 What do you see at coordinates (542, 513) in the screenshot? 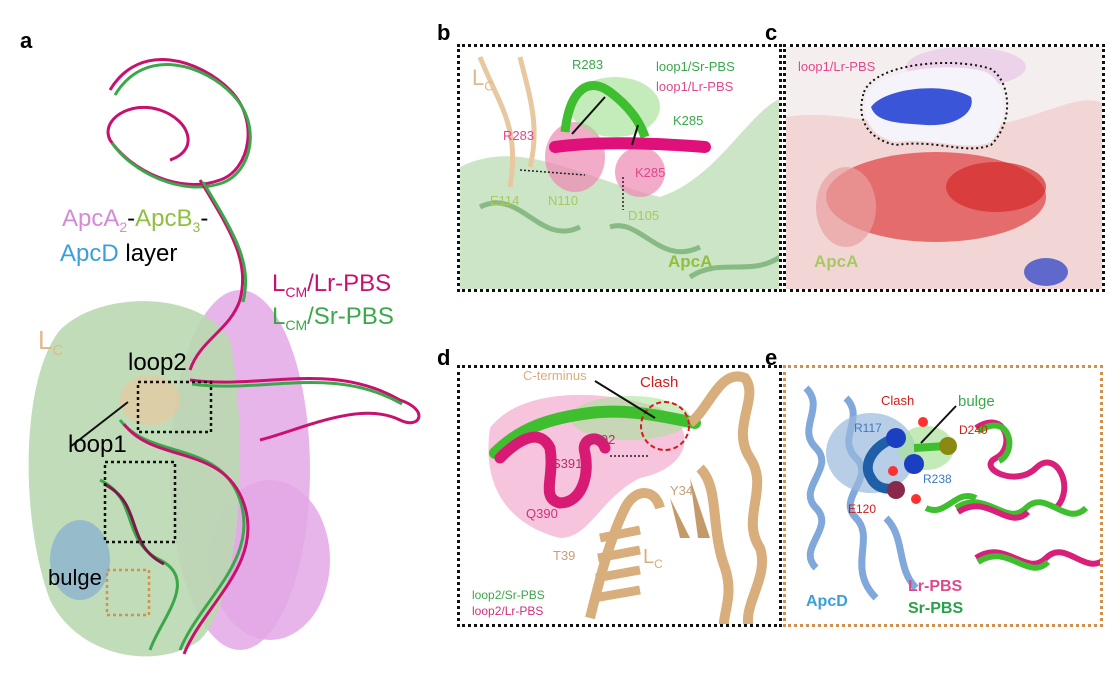
I see `q390-label: Q390` at bounding box center [542, 513].